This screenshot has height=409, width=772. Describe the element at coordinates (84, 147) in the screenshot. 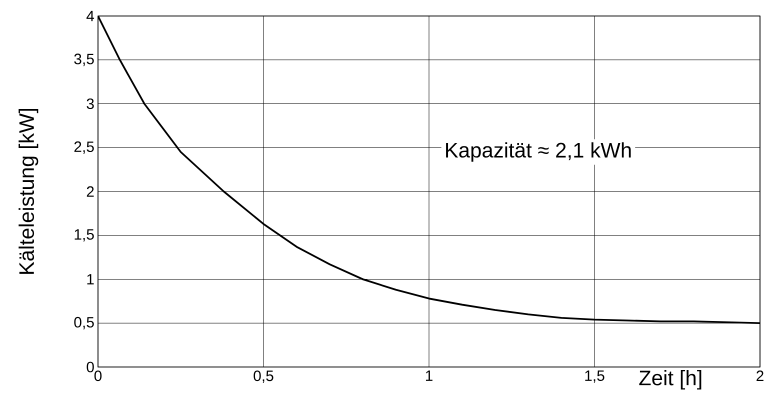

I see `y-tick-label: 2,5` at that location.